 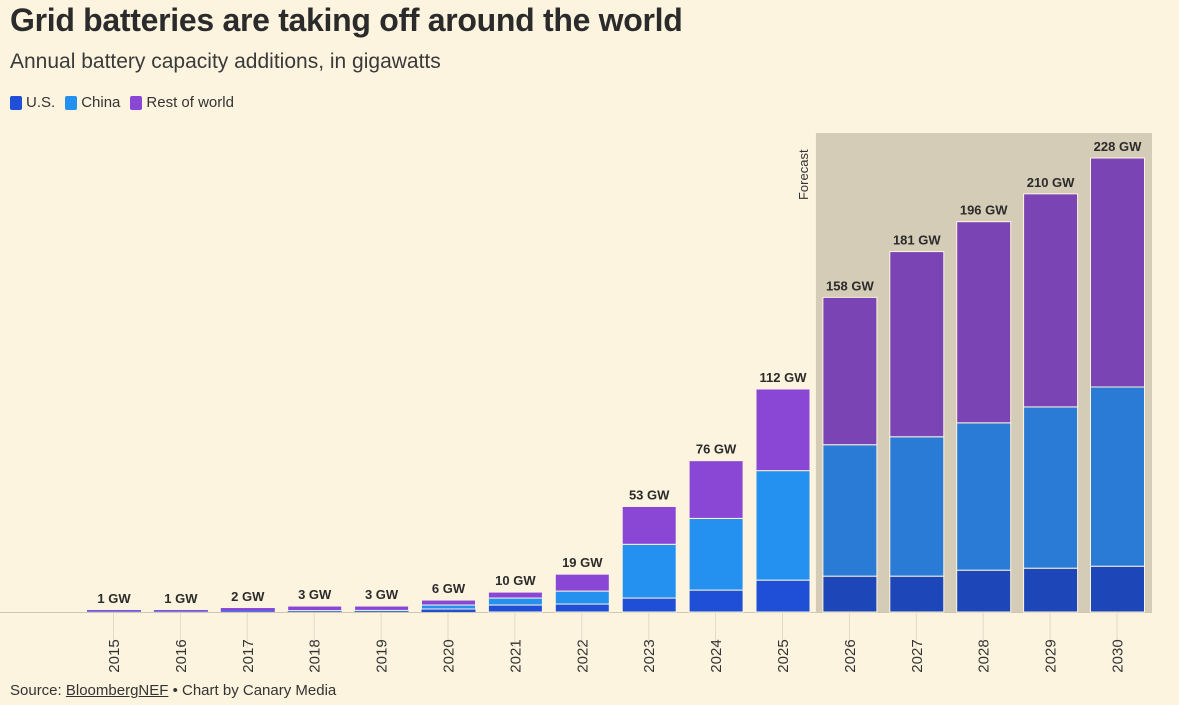 I want to click on bar-segment-u-s--2026, so click(x=850, y=594).